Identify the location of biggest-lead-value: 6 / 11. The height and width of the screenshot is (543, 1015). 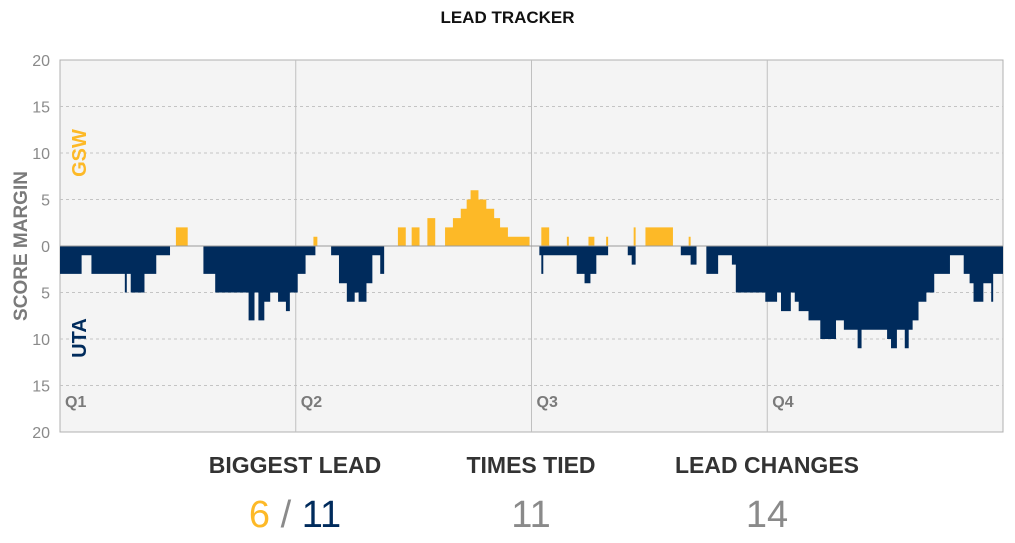
(295, 515).